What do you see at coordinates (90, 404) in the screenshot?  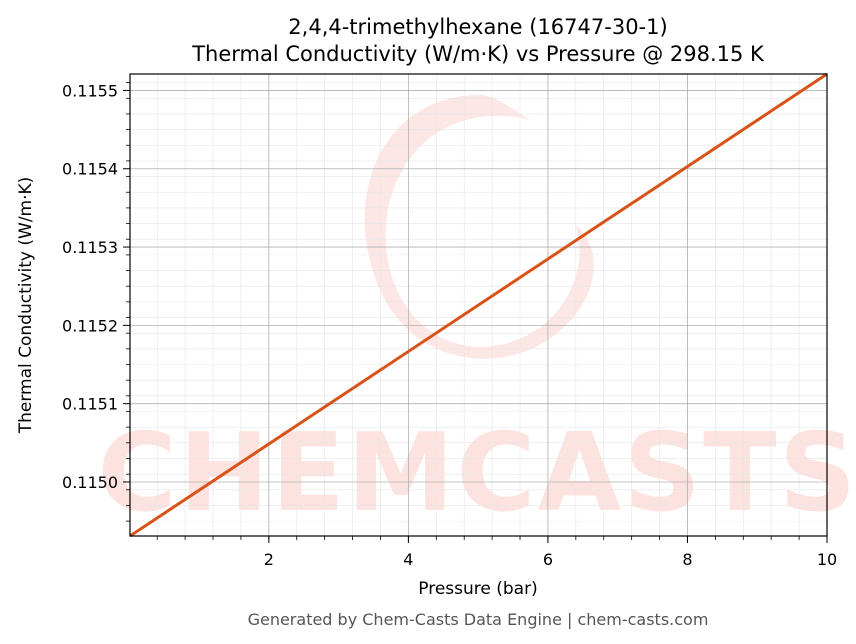 I see `y-tick-label: 0.1151` at bounding box center [90, 404].